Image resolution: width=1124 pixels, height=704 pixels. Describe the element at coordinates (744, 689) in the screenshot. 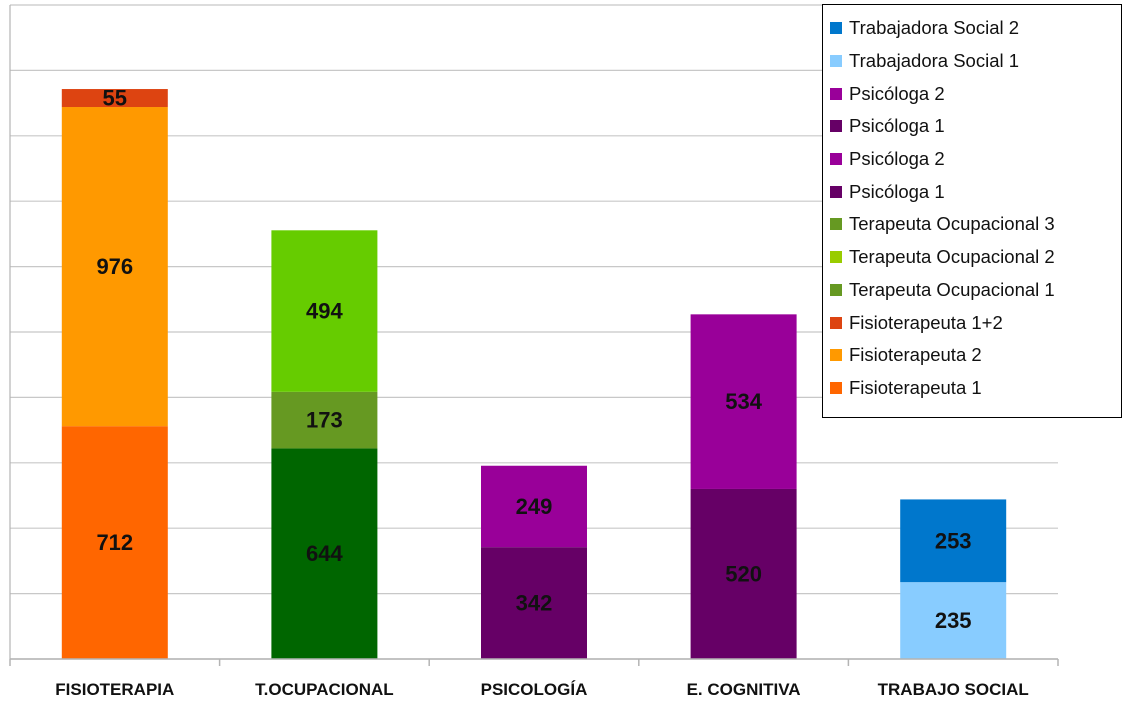

I see `x-tick-label: E. COGNITIVA` at that location.